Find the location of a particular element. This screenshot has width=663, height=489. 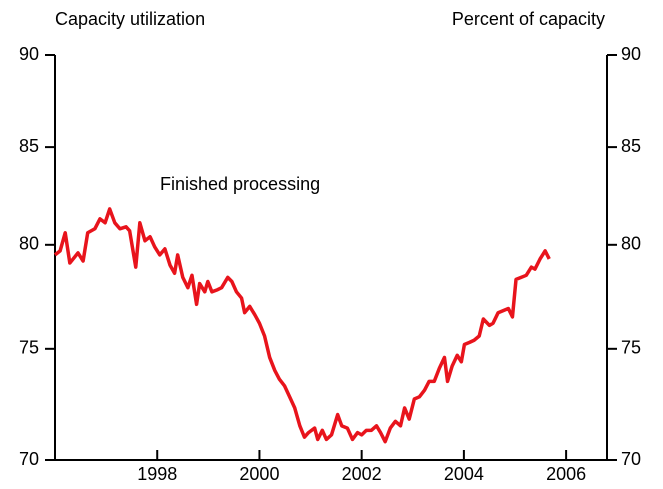

y-tick-label-right: 70 is located at coordinates (631, 459).